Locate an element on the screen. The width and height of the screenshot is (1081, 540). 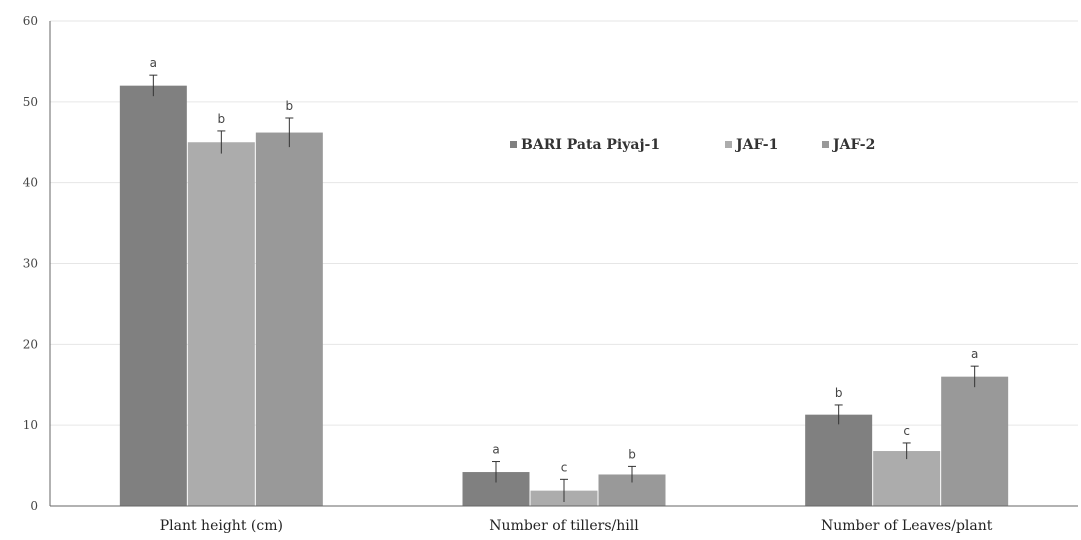
y-tick-label: 30 is located at coordinates (30, 264).